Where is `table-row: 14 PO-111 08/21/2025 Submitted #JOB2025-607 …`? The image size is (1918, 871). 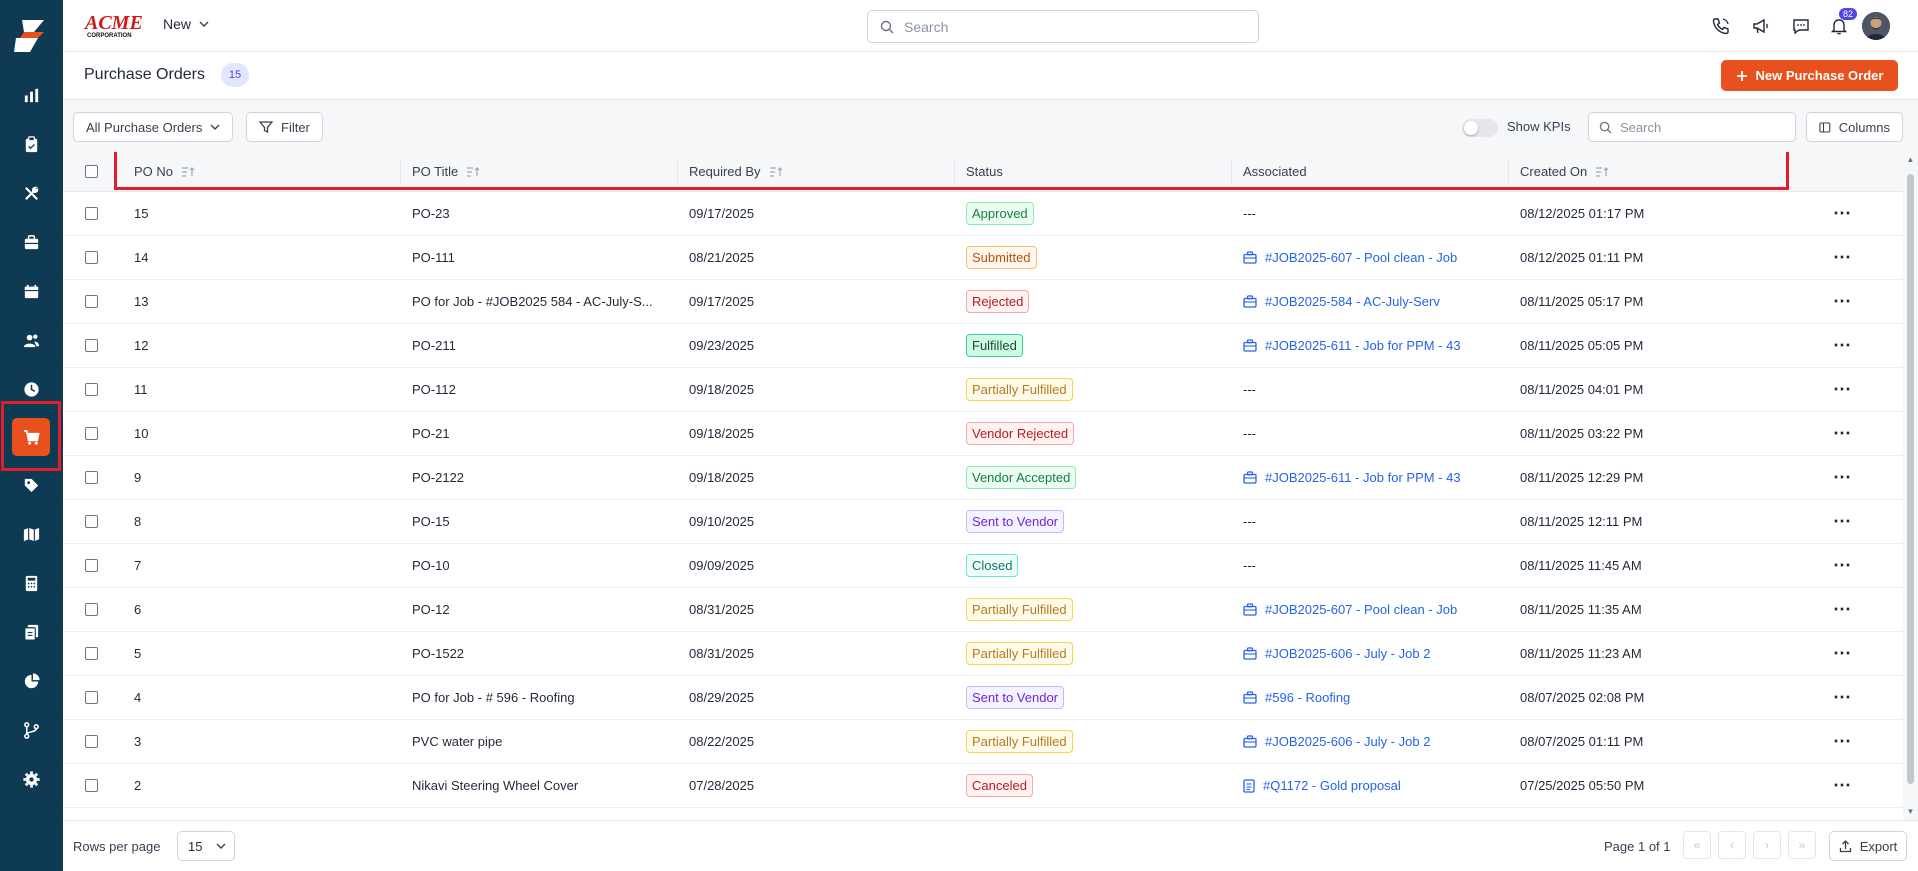 table-row: 14 PO-111 08/21/2025 Submitted #JOB2025-607 … is located at coordinates (983, 258).